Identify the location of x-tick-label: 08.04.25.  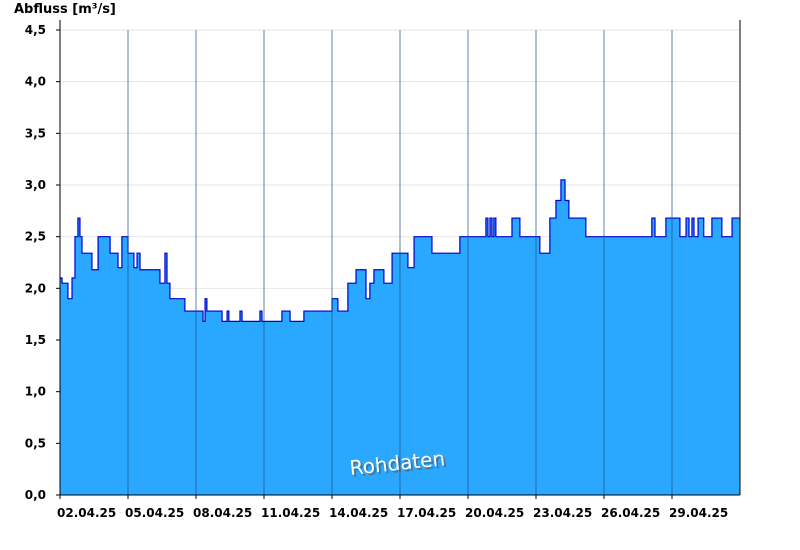
(222, 513).